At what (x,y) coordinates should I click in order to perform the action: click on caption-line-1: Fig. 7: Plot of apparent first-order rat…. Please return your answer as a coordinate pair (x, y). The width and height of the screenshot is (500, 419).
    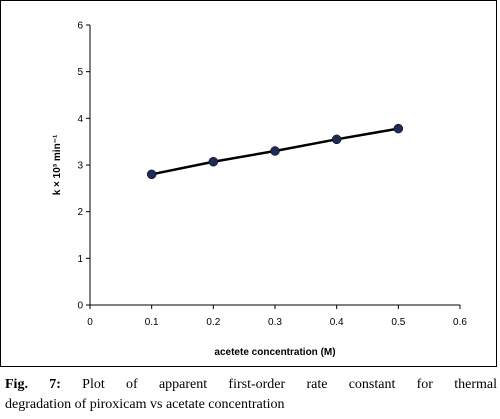
    Looking at the image, I should click on (251, 385).